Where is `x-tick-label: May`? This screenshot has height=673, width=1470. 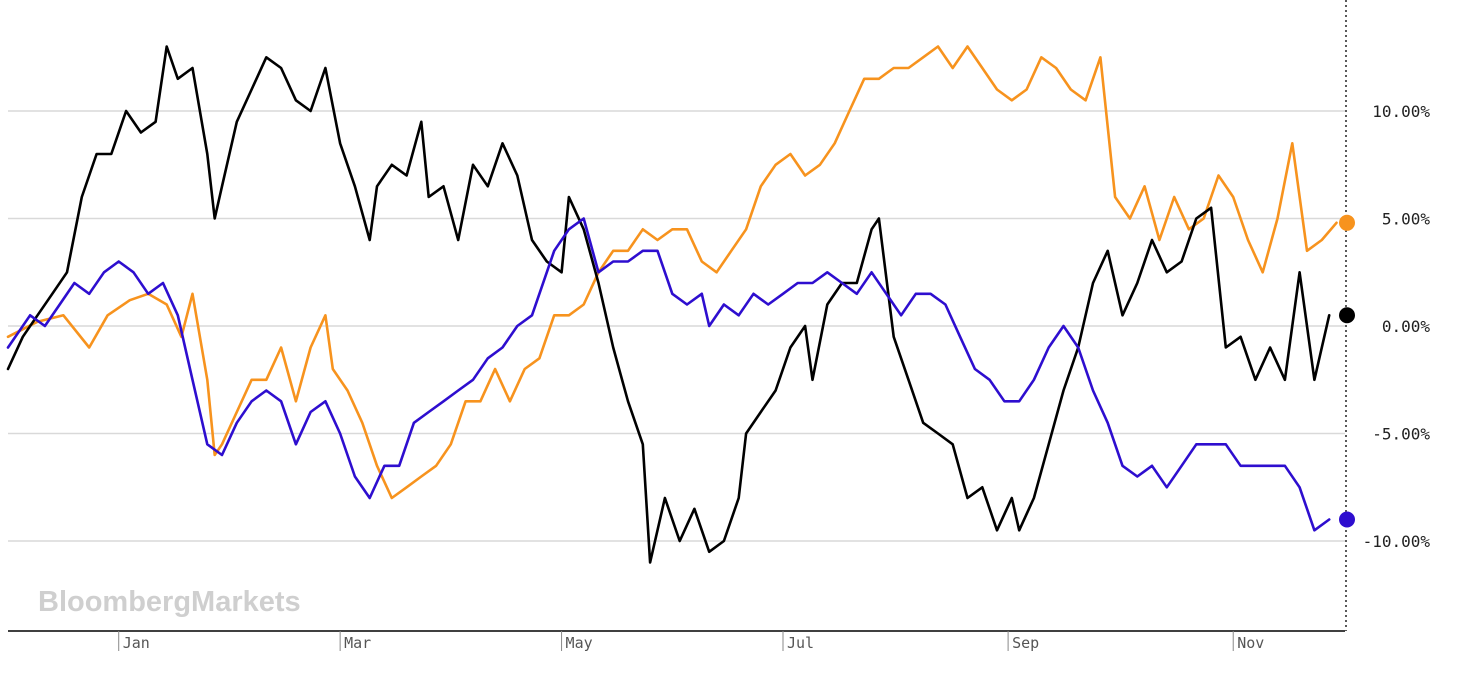 x-tick-label: May is located at coordinates (579, 643).